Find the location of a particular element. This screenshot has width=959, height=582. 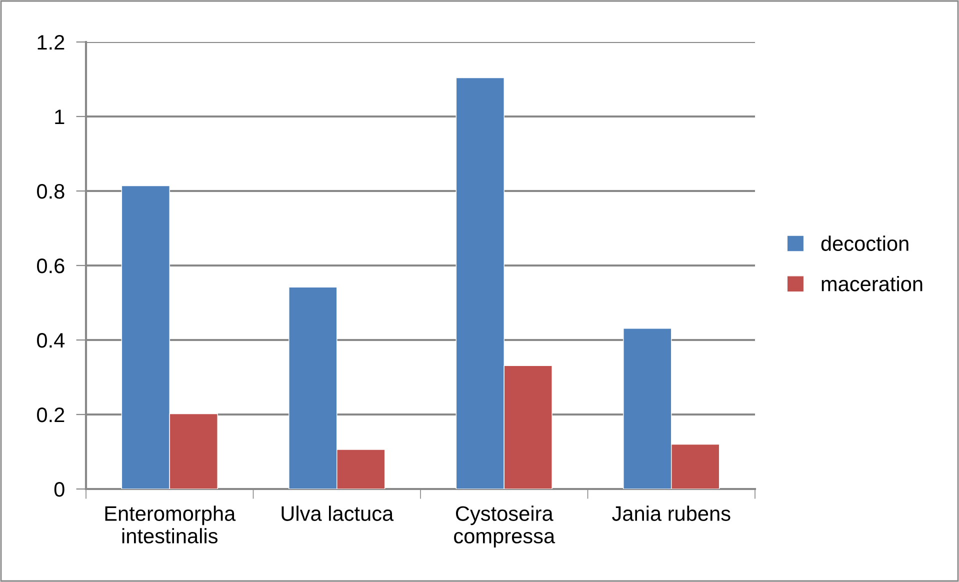

x-tick-label: Ulva lactuca is located at coordinates (338, 513).